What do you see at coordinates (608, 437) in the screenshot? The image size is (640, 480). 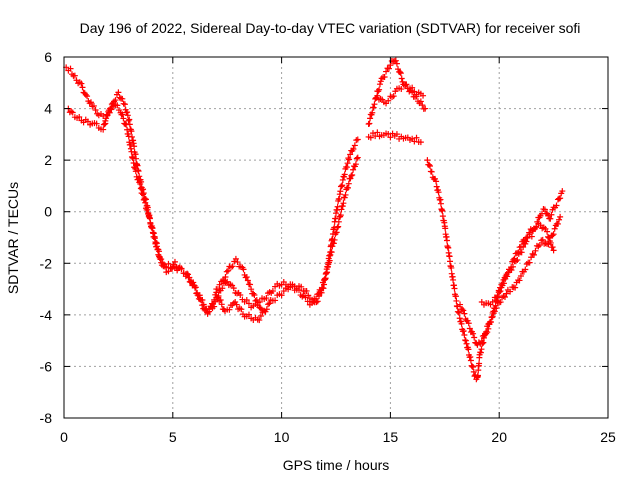 I see `x-tick-label: 25` at bounding box center [608, 437].